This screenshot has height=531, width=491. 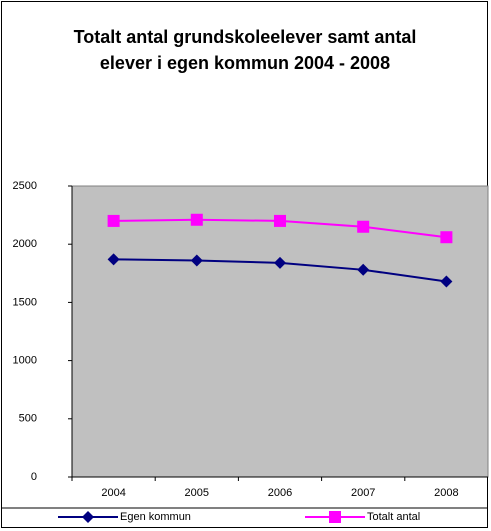 What do you see at coordinates (25, 361) in the screenshot?
I see `y-tick-label: 1000` at bounding box center [25, 361].